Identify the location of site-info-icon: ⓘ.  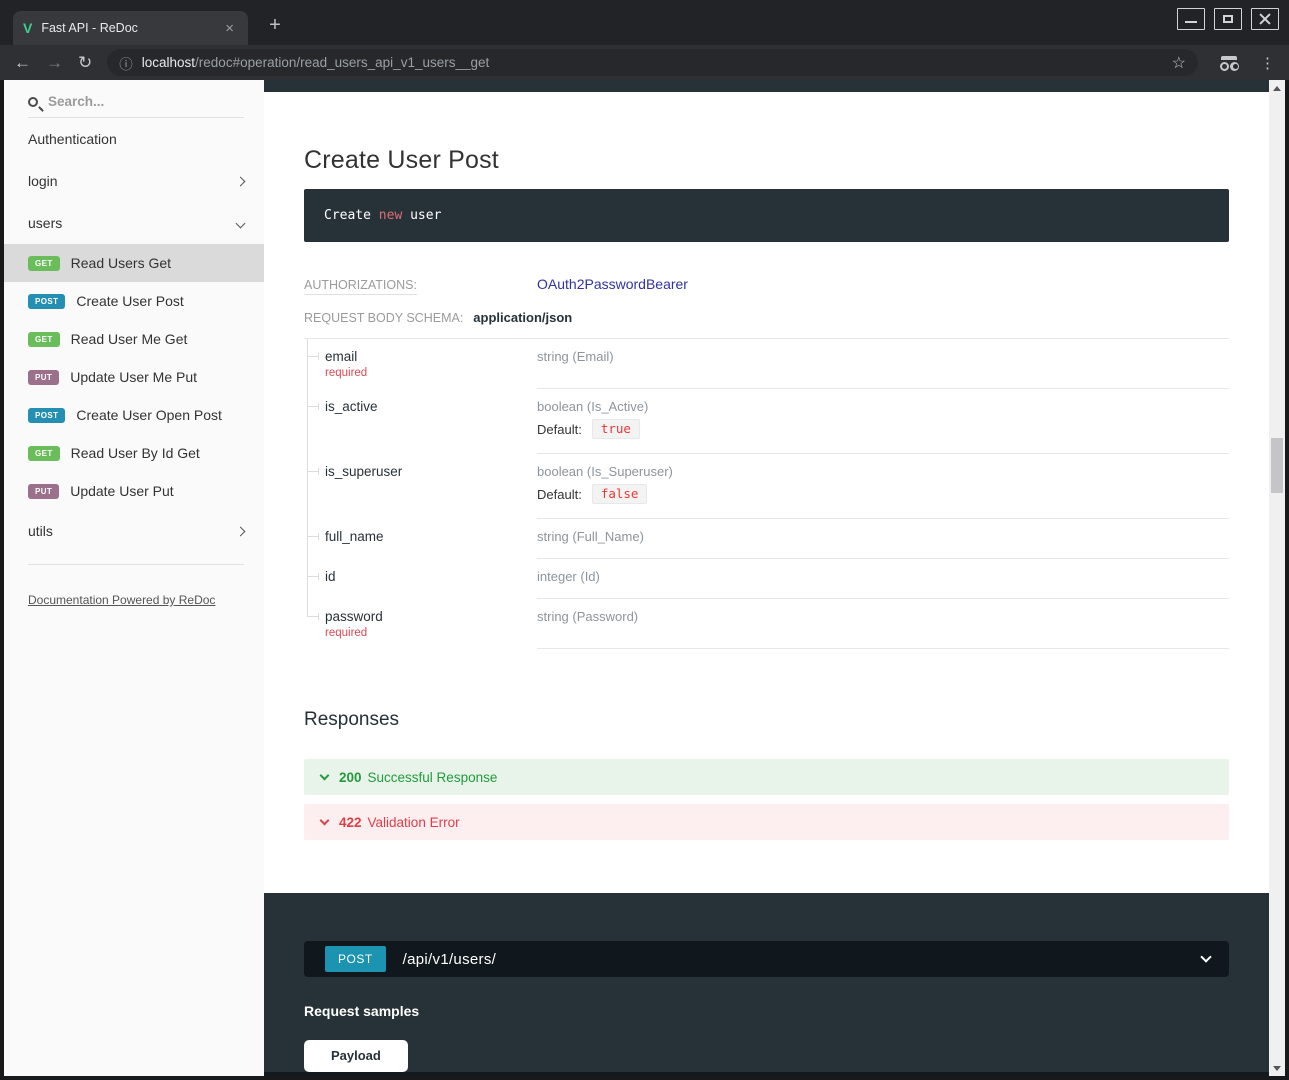
(126, 64).